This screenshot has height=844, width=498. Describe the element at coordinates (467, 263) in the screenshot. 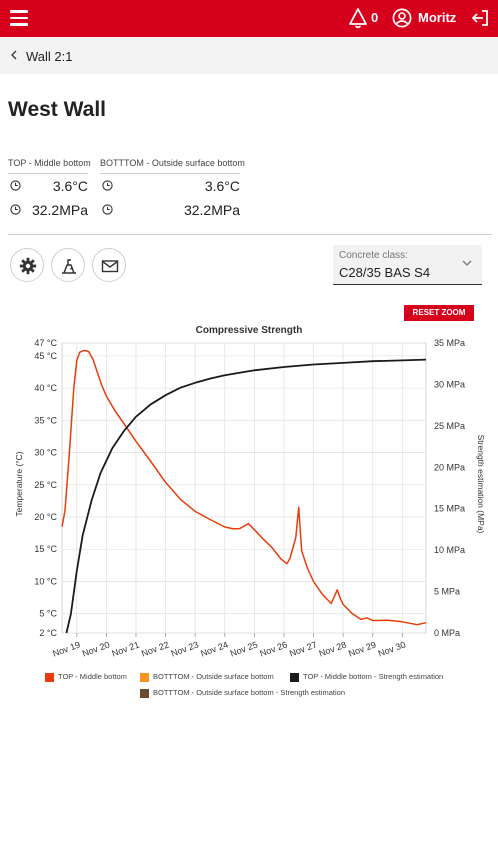

I see `chevron-down-icon` at that location.